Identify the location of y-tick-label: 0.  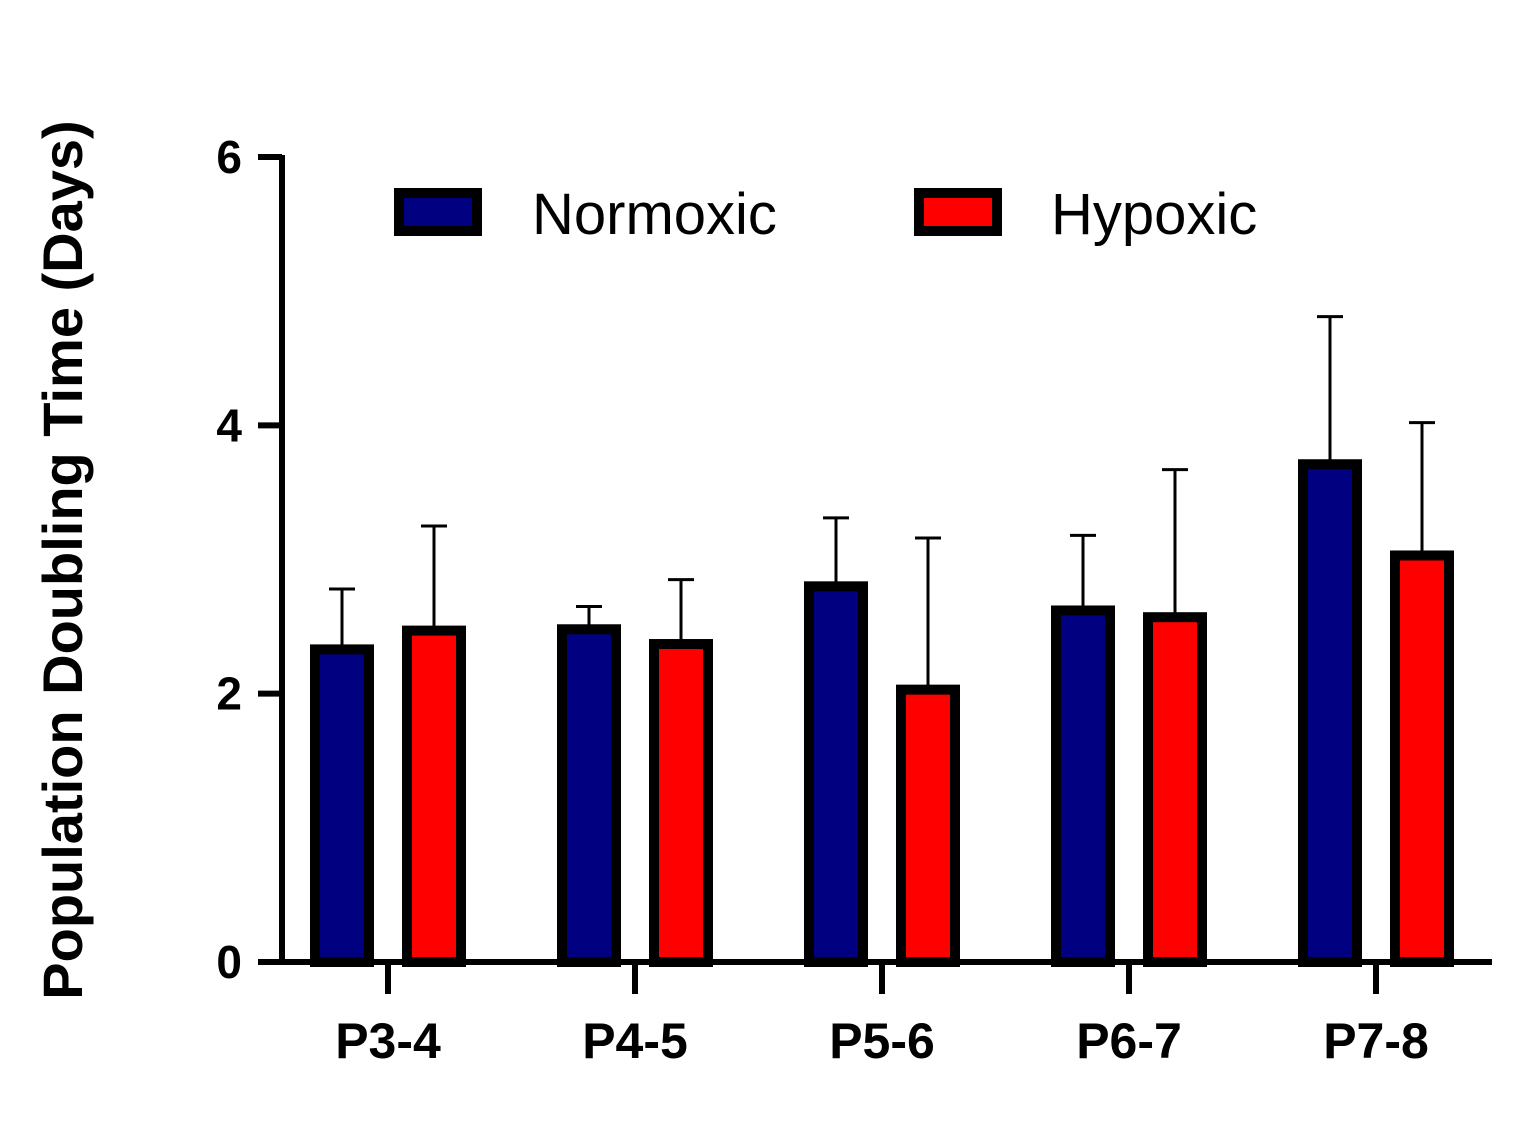
(229, 962).